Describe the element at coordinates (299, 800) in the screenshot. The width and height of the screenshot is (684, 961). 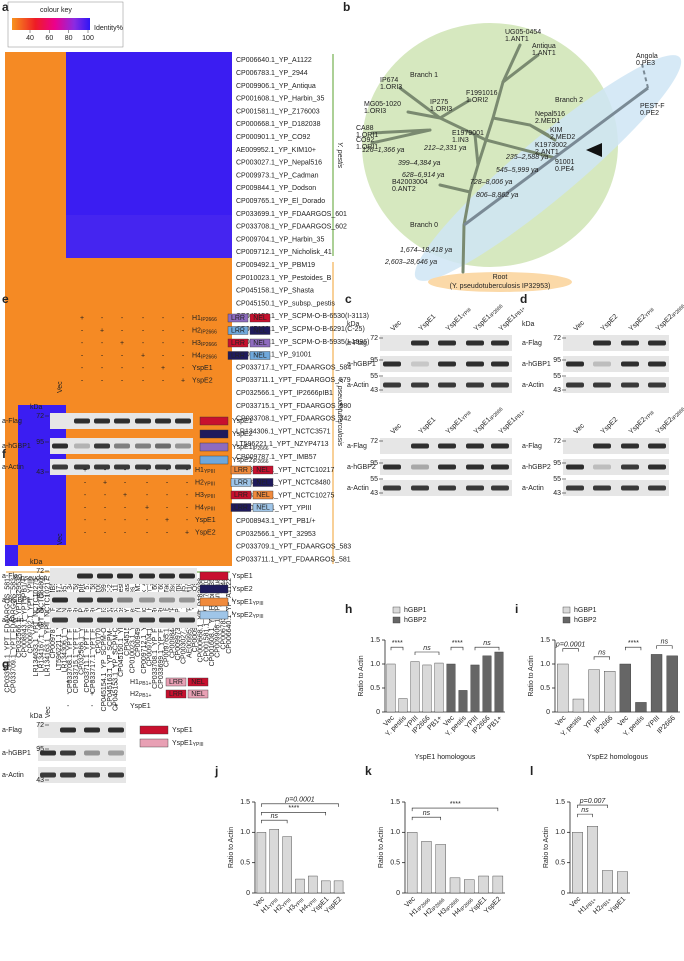
I see `sig-label: p=0.0001` at that location.